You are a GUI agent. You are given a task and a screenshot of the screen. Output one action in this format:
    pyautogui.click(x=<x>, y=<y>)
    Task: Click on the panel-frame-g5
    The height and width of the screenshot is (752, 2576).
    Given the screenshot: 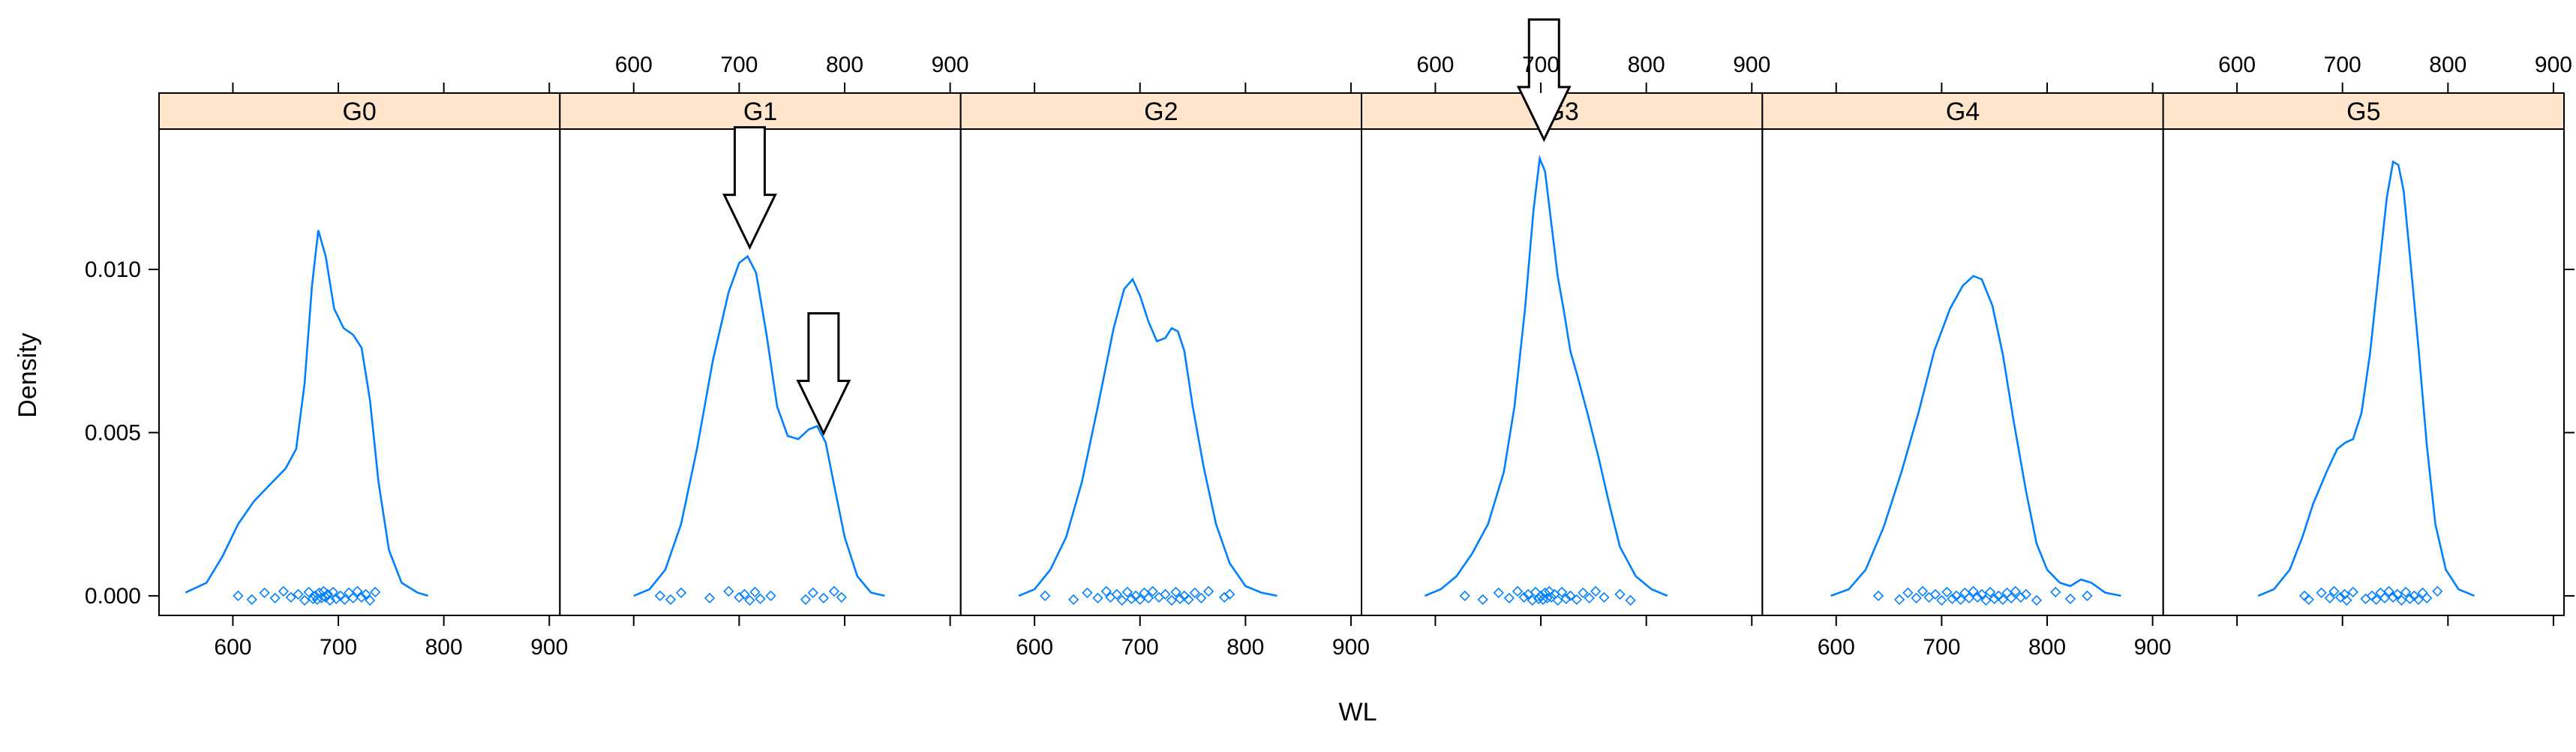 What is the action you would take?
    pyautogui.click(x=2363, y=372)
    